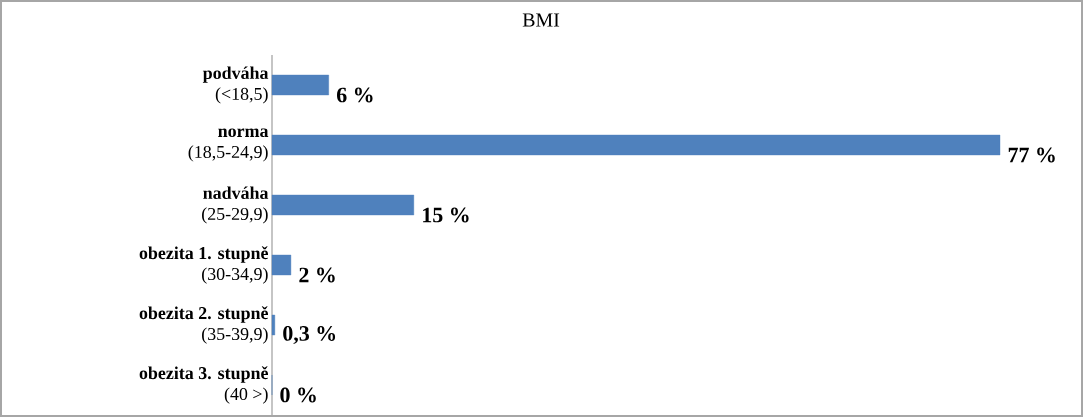  What do you see at coordinates (1031, 155) in the screenshot?
I see `data-label: 77 %` at bounding box center [1031, 155].